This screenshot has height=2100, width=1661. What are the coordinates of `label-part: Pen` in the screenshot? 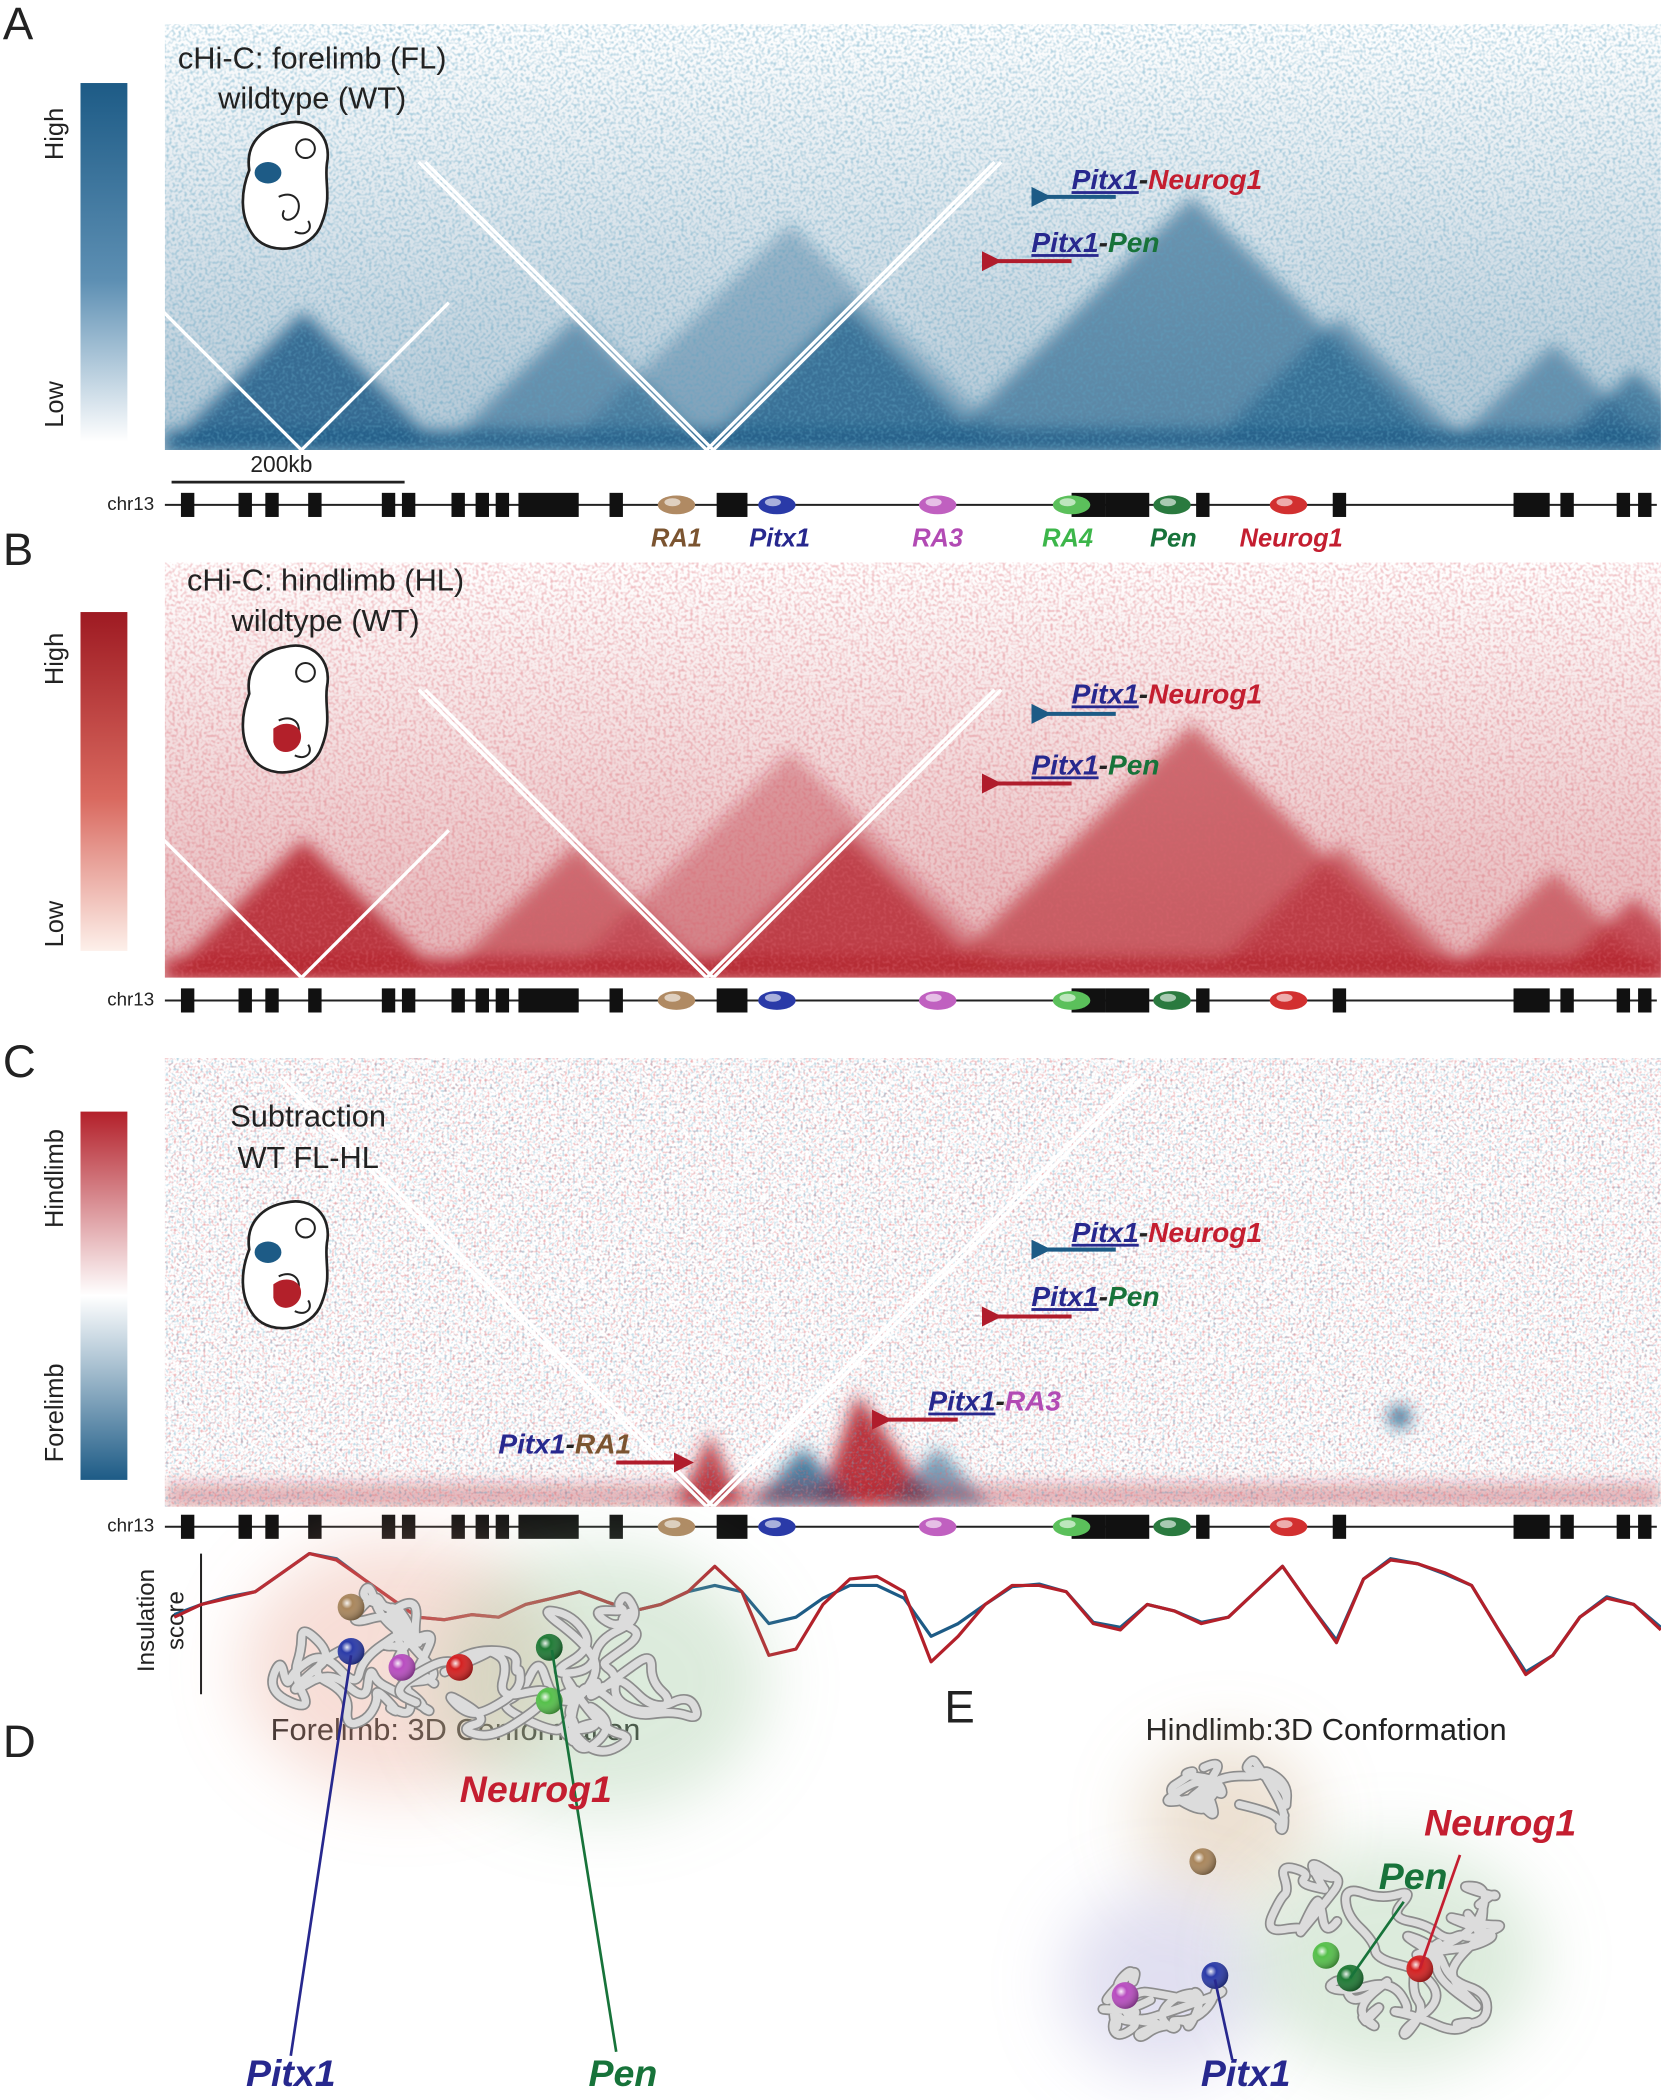 It's located at (1134, 1297).